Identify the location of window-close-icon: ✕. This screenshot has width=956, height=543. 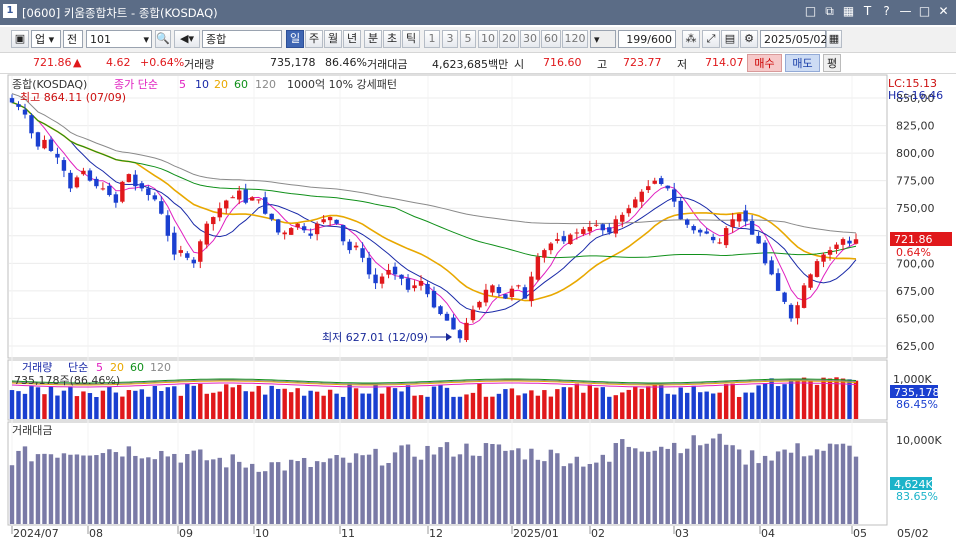
(943, 11).